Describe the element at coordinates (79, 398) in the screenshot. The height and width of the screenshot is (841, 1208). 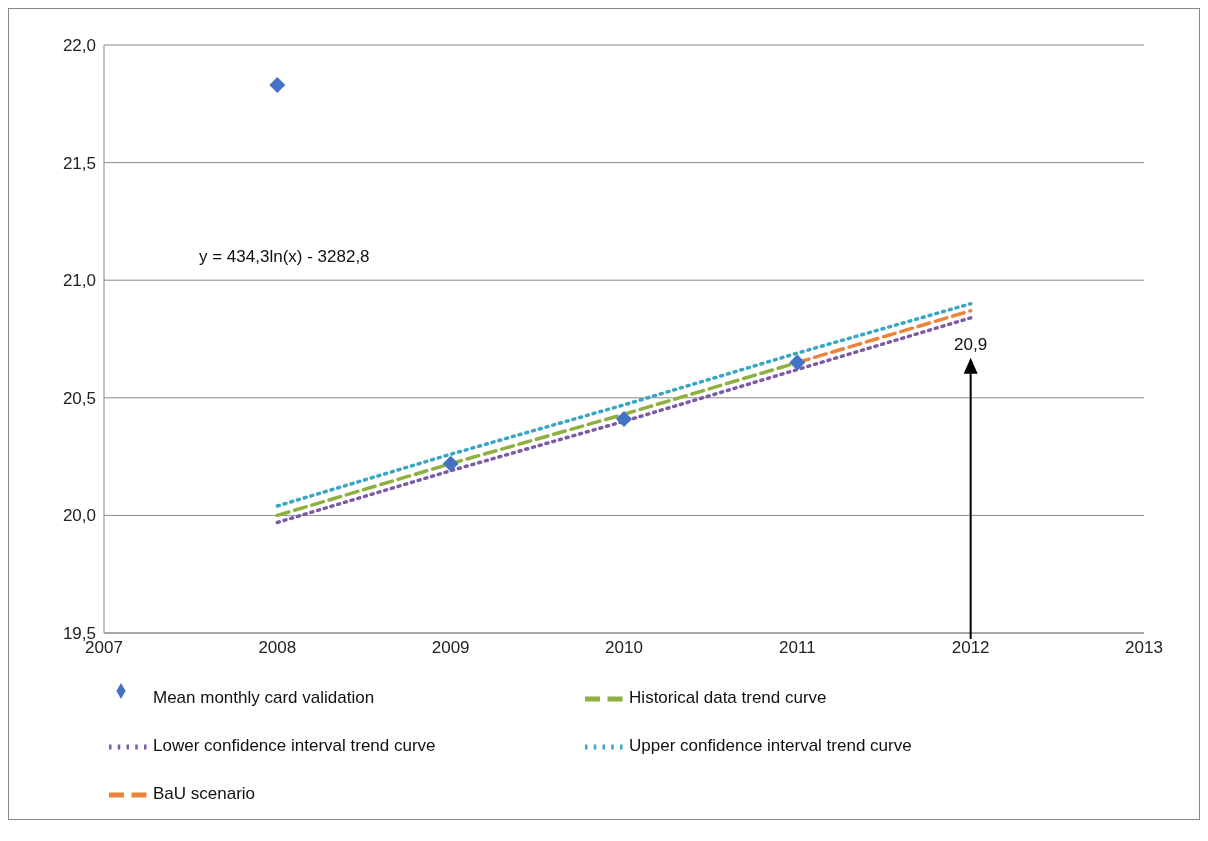
I see `y-tick-label: 20,5` at that location.